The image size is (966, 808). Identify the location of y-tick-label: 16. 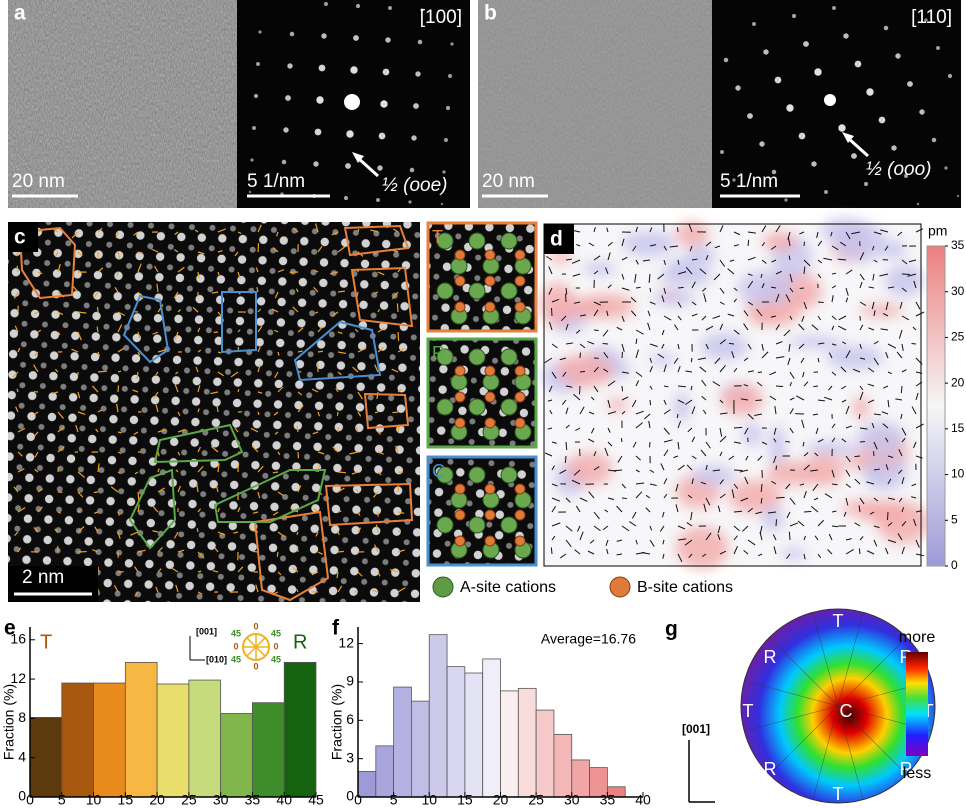
(18, 638).